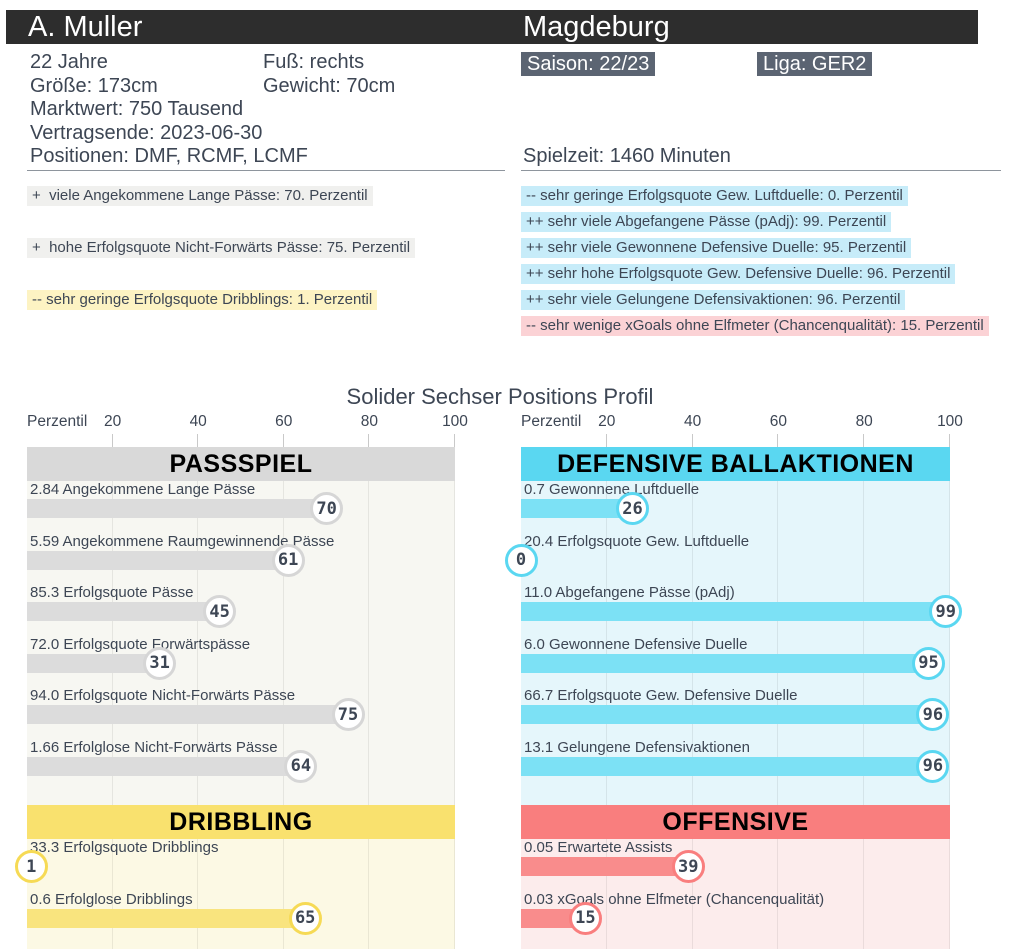  Describe the element at coordinates (329, 86) in the screenshot. I see `player-weight: Gewicht: 70cm` at that location.